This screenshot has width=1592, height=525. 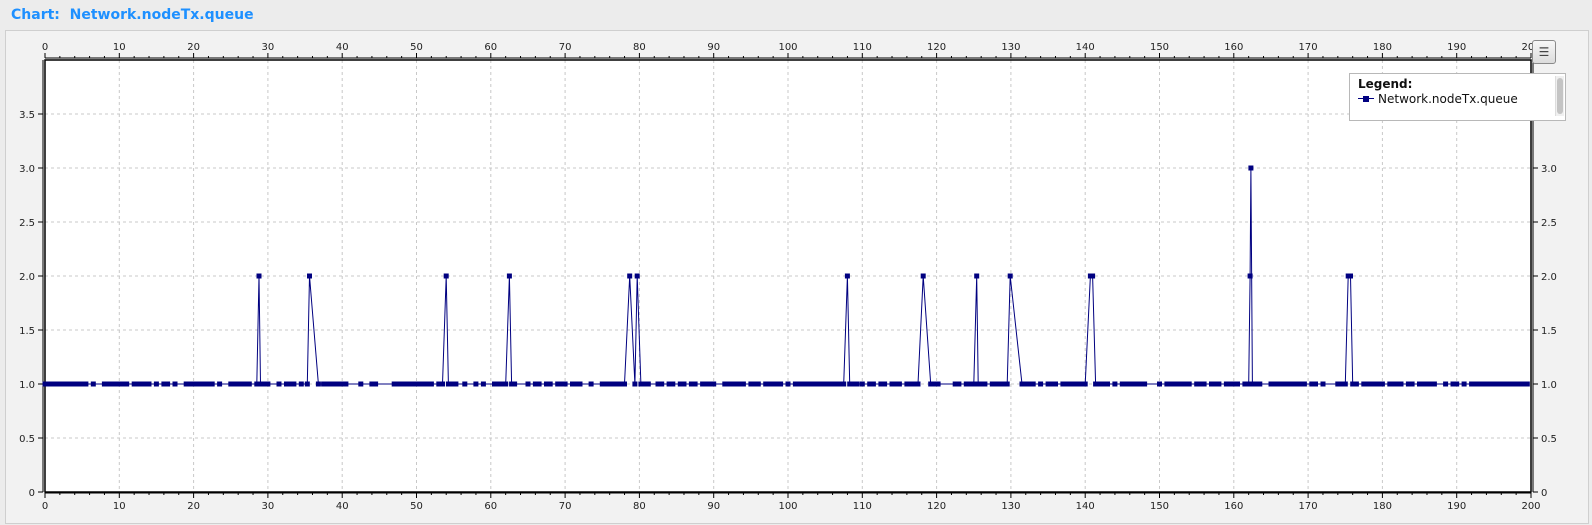 I want to click on top-x-tick-label: 100, so click(x=787, y=47).